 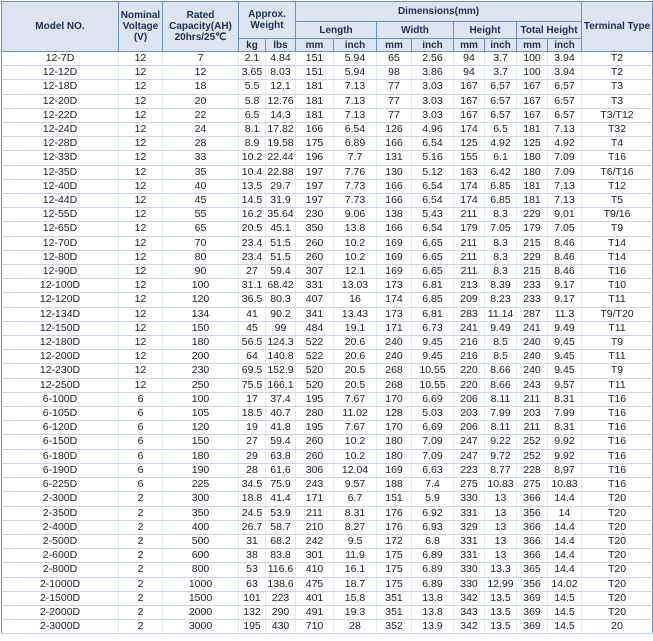 What do you see at coordinates (469, 229) in the screenshot?
I see `table-cell: 179` at bounding box center [469, 229].